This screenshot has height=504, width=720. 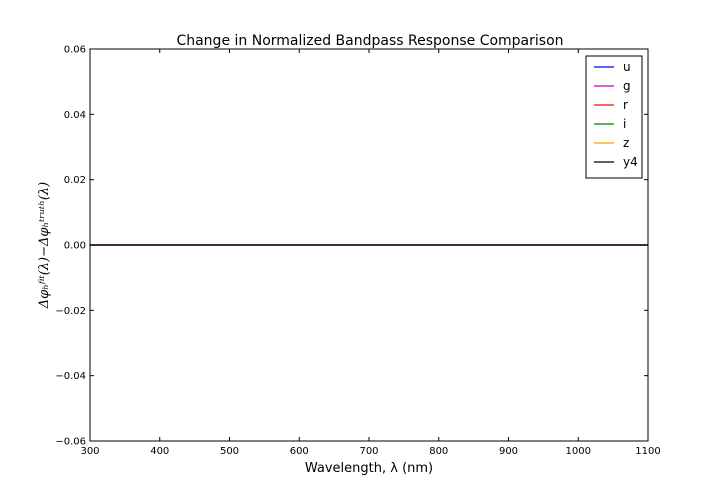 I want to click on x-axis-label: Wavelength, λ (nm), so click(x=369, y=468).